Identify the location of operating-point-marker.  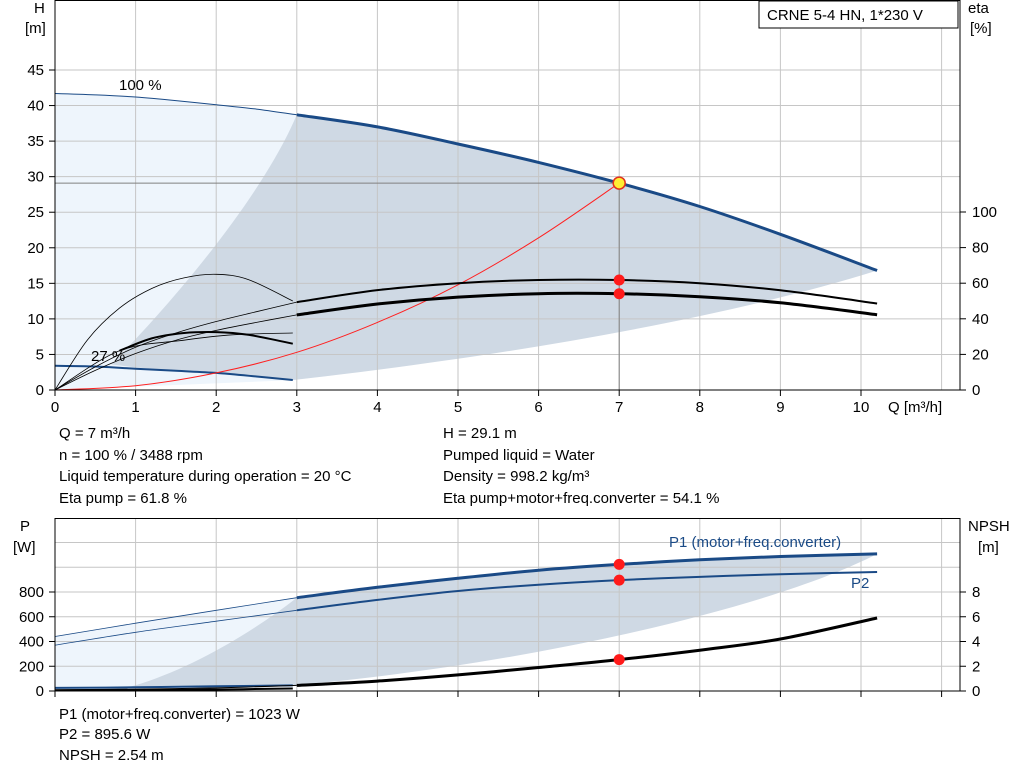
(619, 183).